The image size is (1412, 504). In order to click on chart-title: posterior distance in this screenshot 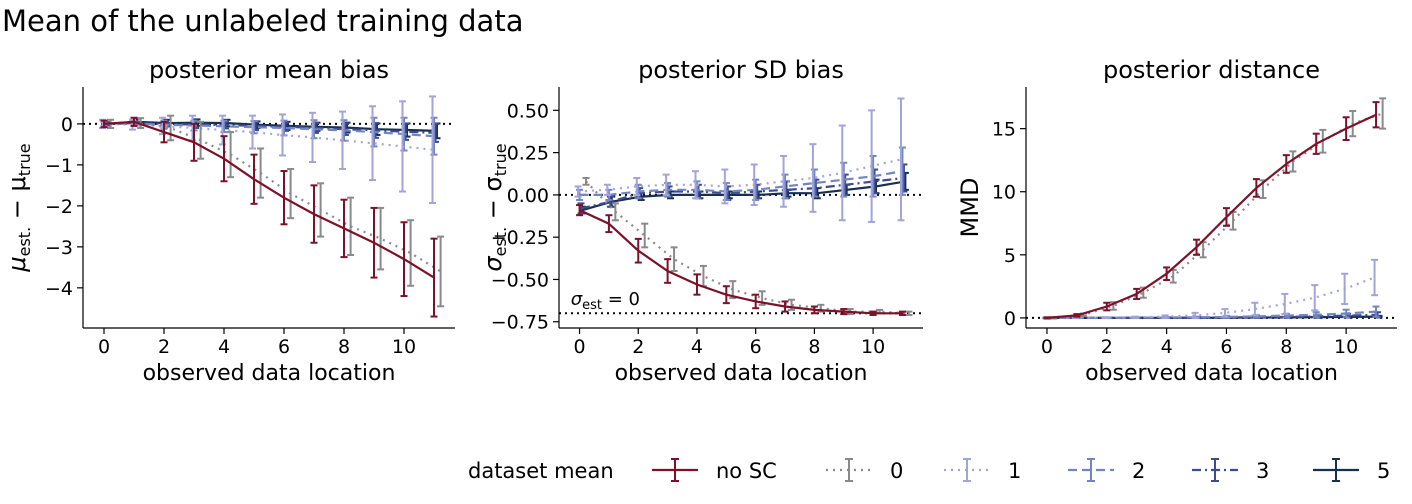, I will do `click(1211, 70)`.